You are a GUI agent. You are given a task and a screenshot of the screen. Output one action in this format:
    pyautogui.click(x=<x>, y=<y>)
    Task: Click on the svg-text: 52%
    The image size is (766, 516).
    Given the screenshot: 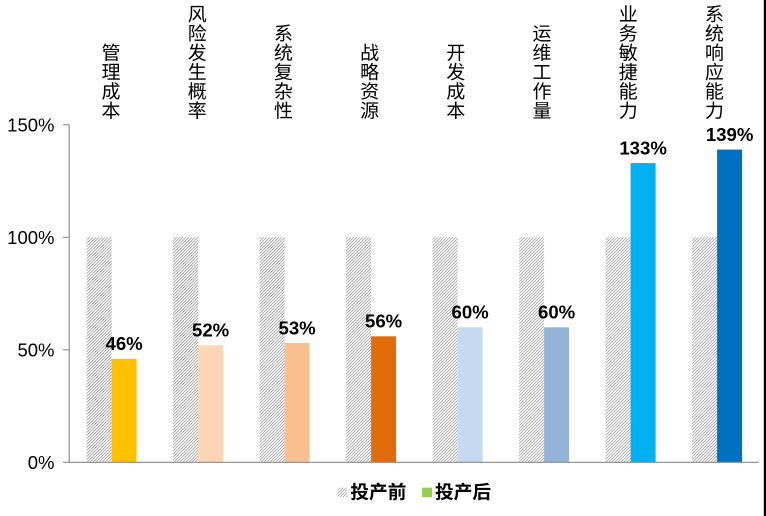 What is the action you would take?
    pyautogui.click(x=211, y=330)
    